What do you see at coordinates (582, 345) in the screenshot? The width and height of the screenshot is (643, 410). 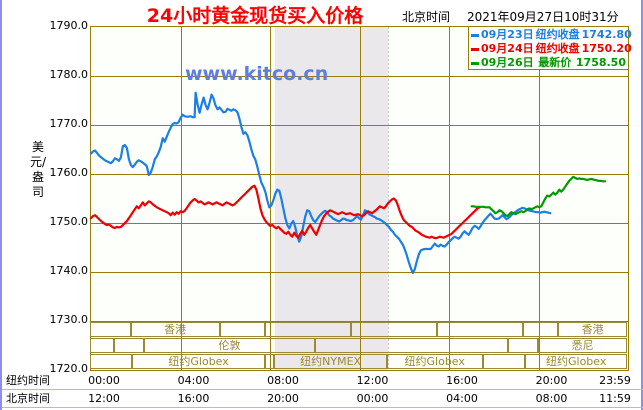 I see `session-bar-悉尼: 悉尼` at bounding box center [582, 345].